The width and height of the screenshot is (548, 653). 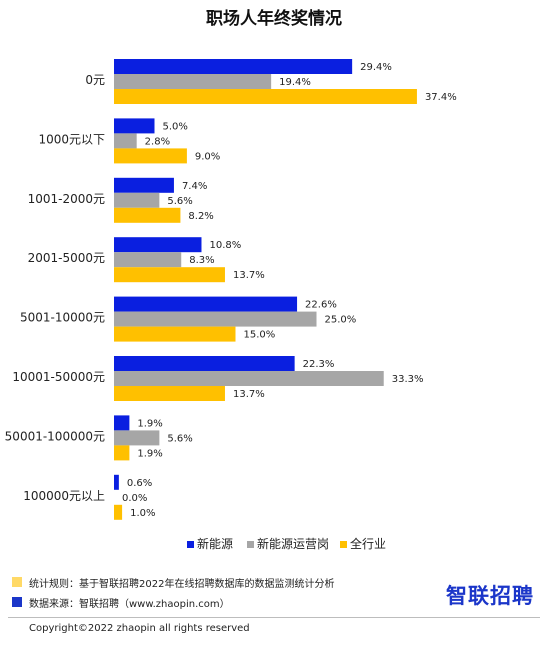 I want to click on category-label: 2001-5000元, so click(x=66, y=258).